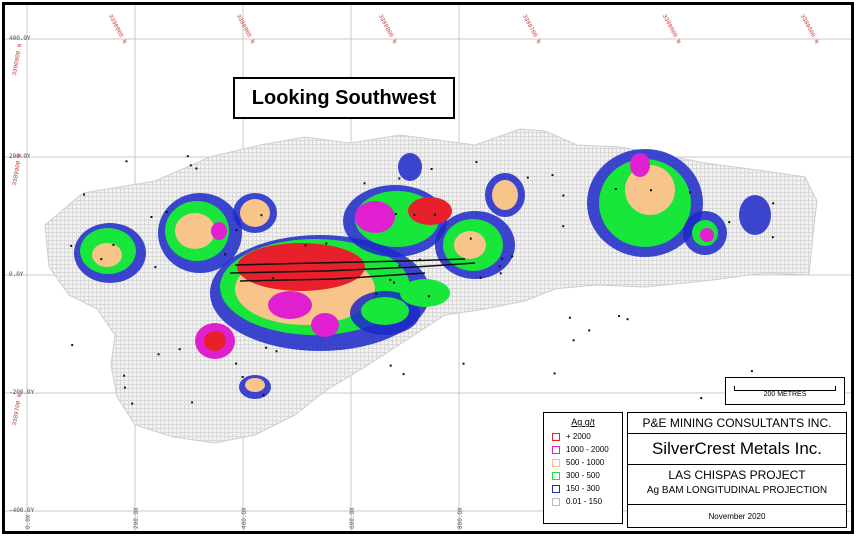  I want to click on easting-label: 800.0X, so click(460, 518).